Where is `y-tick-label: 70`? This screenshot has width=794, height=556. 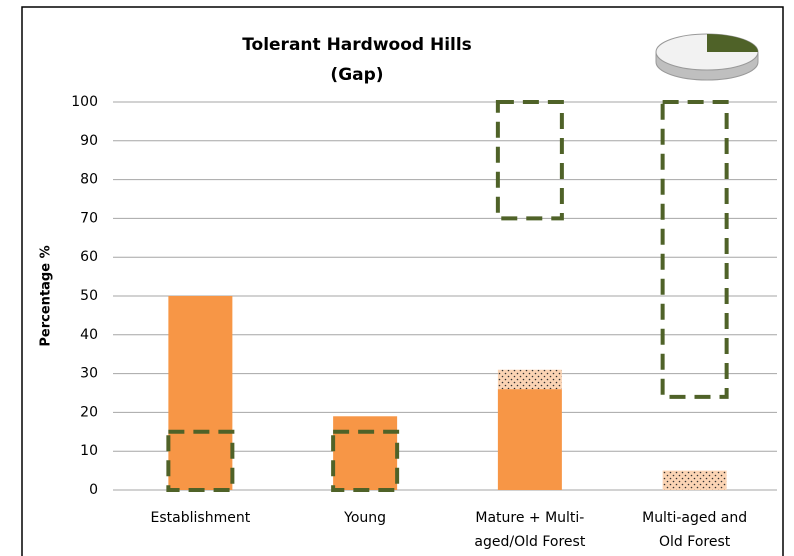 y-tick-label: 70 is located at coordinates (89, 218).